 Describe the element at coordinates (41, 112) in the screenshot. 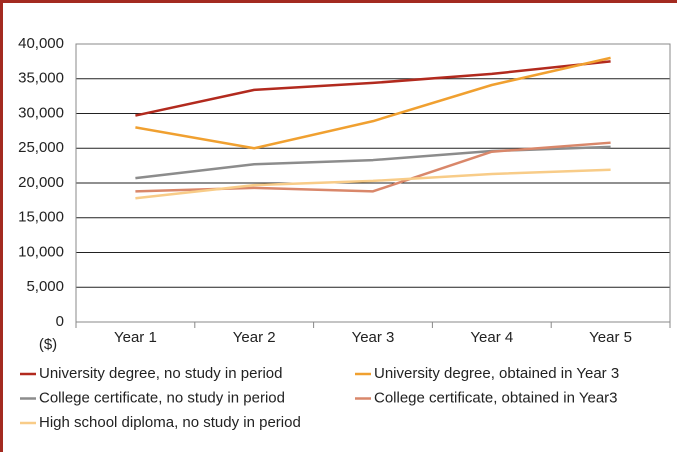

I see `y-tick-label: 30,000` at that location.